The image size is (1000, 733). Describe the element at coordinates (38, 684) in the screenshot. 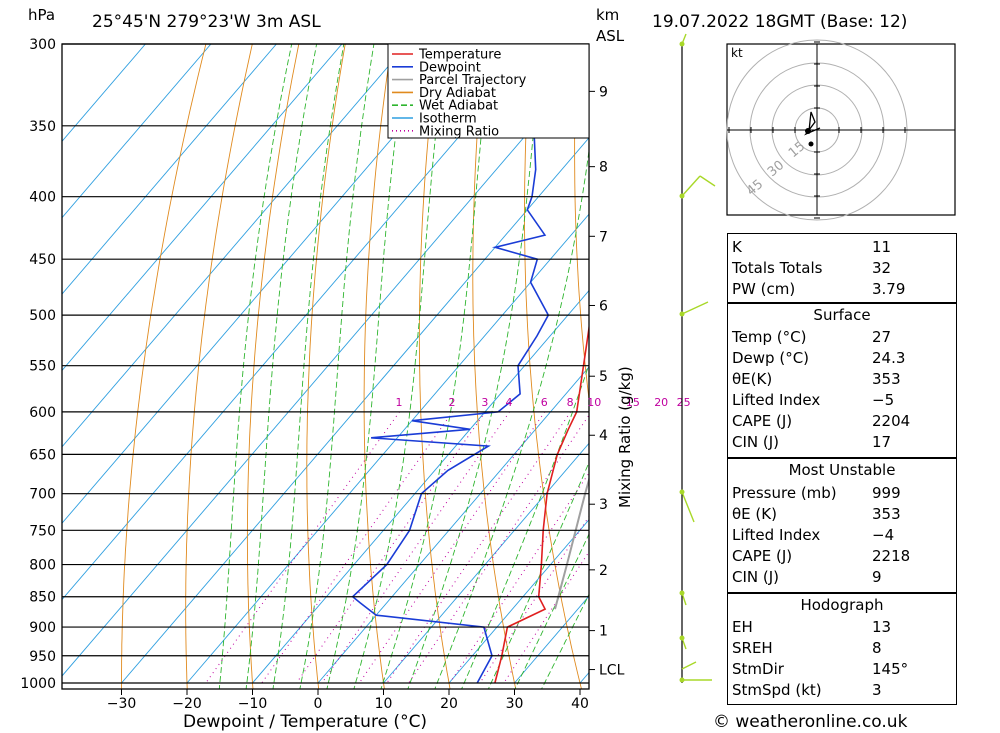

I see `pressure-tick-label: 1000` at that location.